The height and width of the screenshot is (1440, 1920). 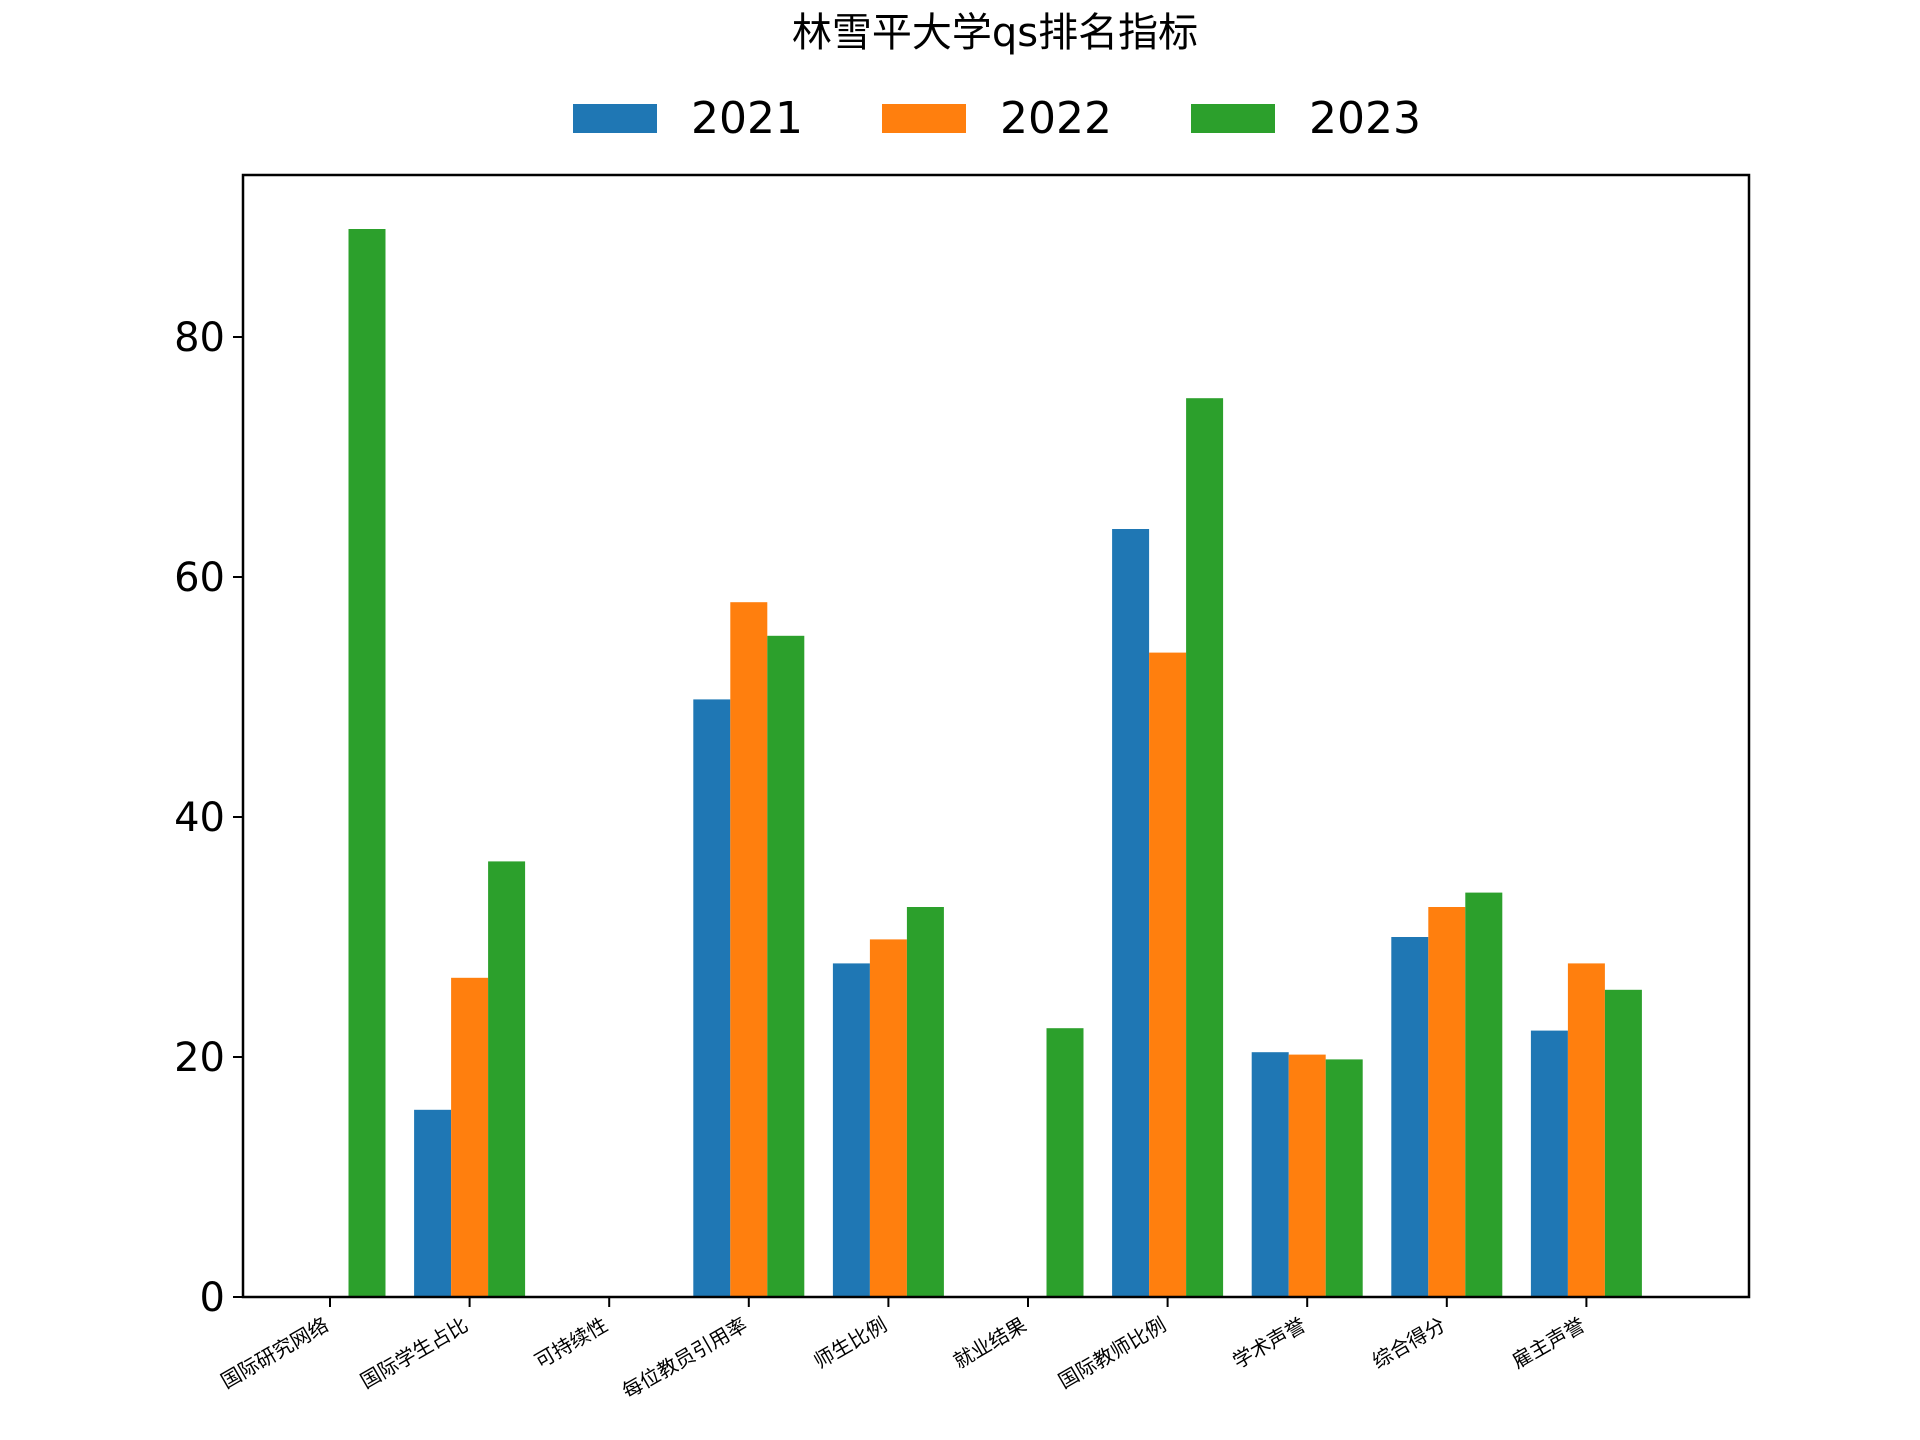 I want to click on y-tick-label-1: 20, so click(x=199, y=1058).